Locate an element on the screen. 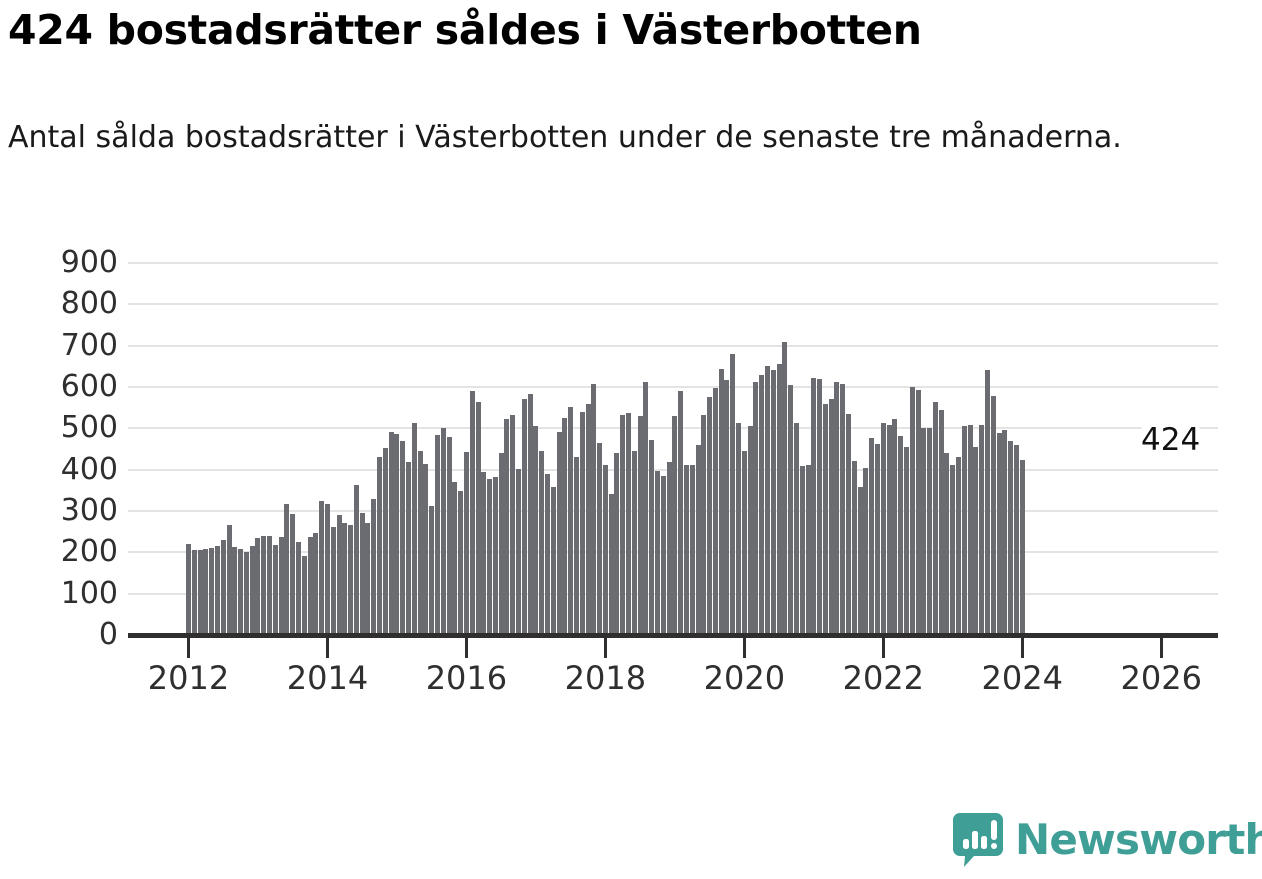  x-axis-tick-label: 2016 is located at coordinates (466, 678).